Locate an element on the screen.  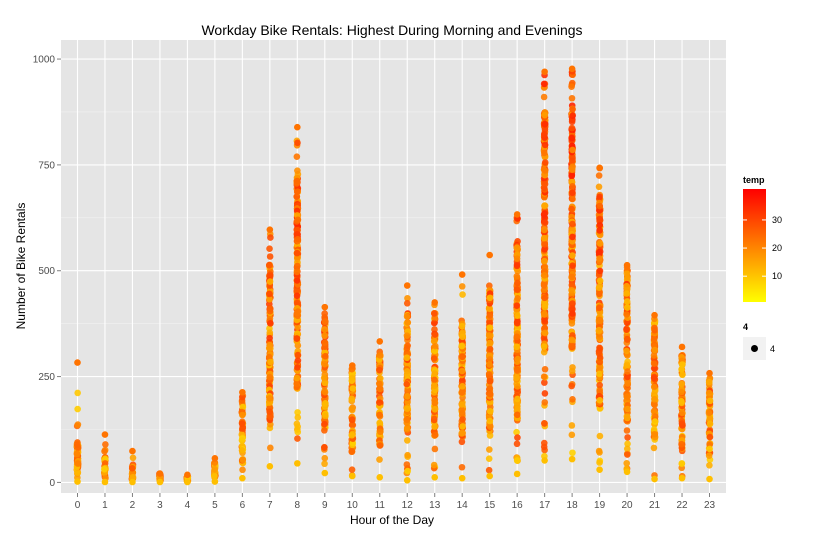
x-tick-label: 18 is located at coordinates (573, 505).